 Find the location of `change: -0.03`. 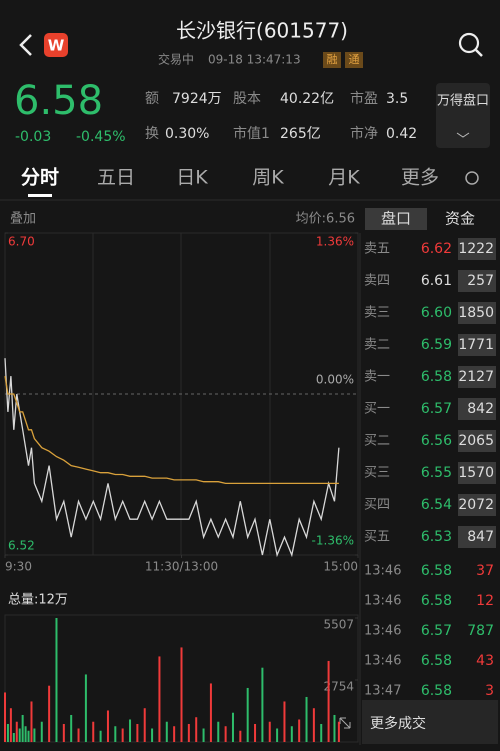

change: -0.03 is located at coordinates (33, 137).